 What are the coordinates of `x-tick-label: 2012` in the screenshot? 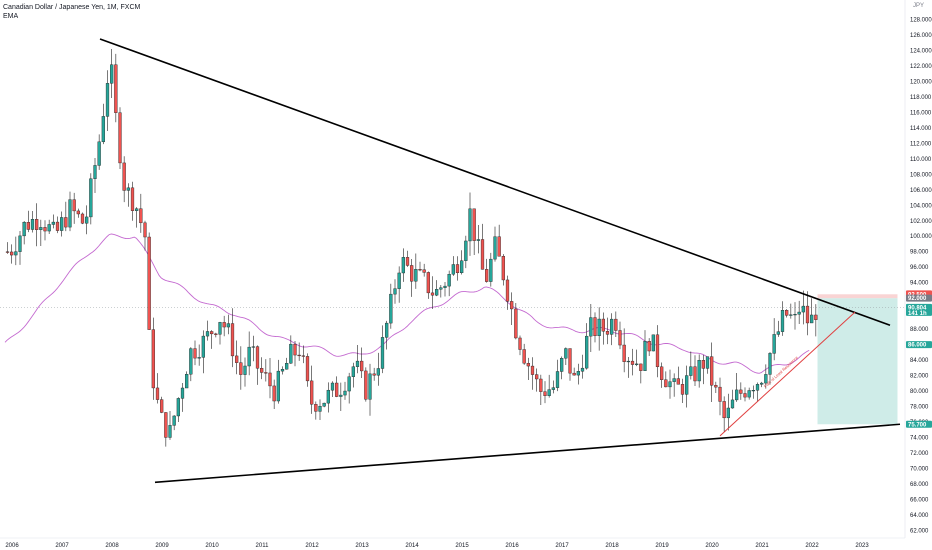 It's located at (312, 546).